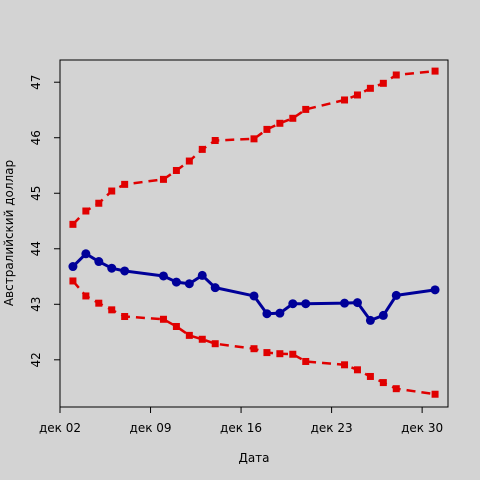 The image size is (480, 480). Describe the element at coordinates (422, 428) in the screenshot. I see `x-tick-label: дек 30` at that location.